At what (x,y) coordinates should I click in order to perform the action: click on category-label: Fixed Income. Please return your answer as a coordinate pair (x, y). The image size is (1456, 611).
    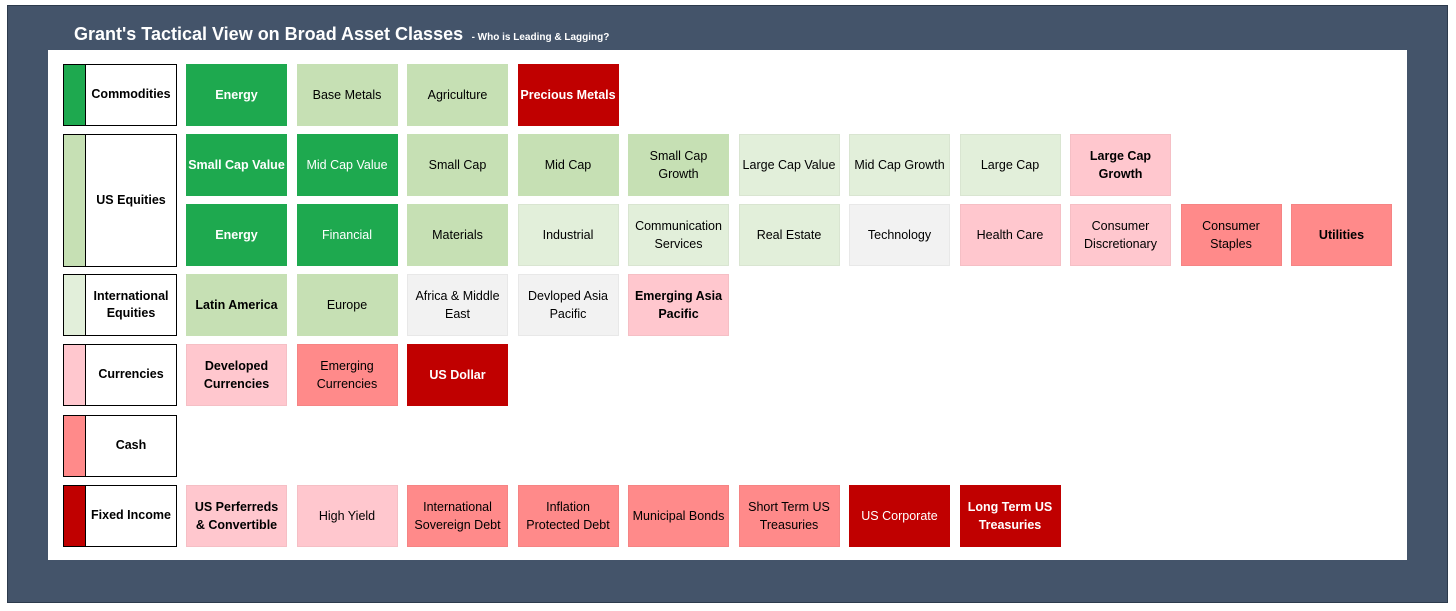
    Looking at the image, I should click on (131, 515).